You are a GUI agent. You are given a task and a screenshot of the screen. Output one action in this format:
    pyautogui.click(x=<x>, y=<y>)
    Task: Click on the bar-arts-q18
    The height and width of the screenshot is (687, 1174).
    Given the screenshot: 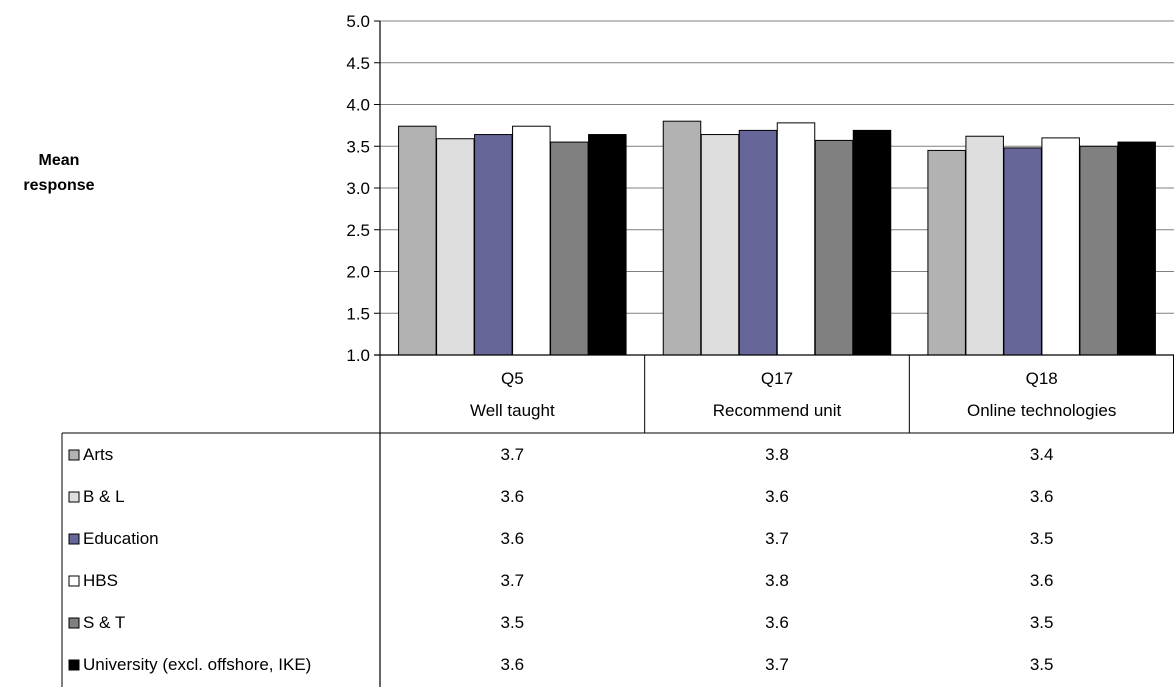 What is the action you would take?
    pyautogui.click(x=946, y=252)
    